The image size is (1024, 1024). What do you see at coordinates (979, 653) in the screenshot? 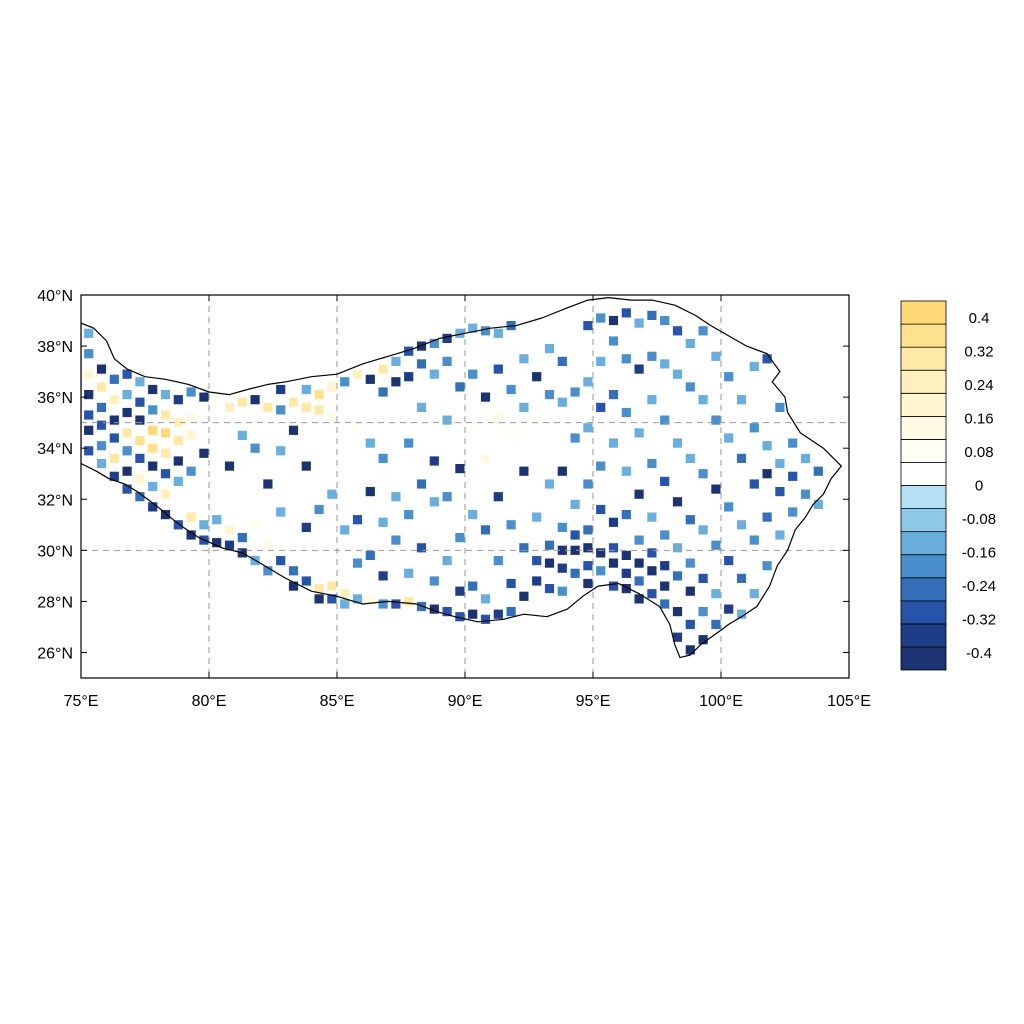
I see `colorbar-label: -0.4` at bounding box center [979, 653].